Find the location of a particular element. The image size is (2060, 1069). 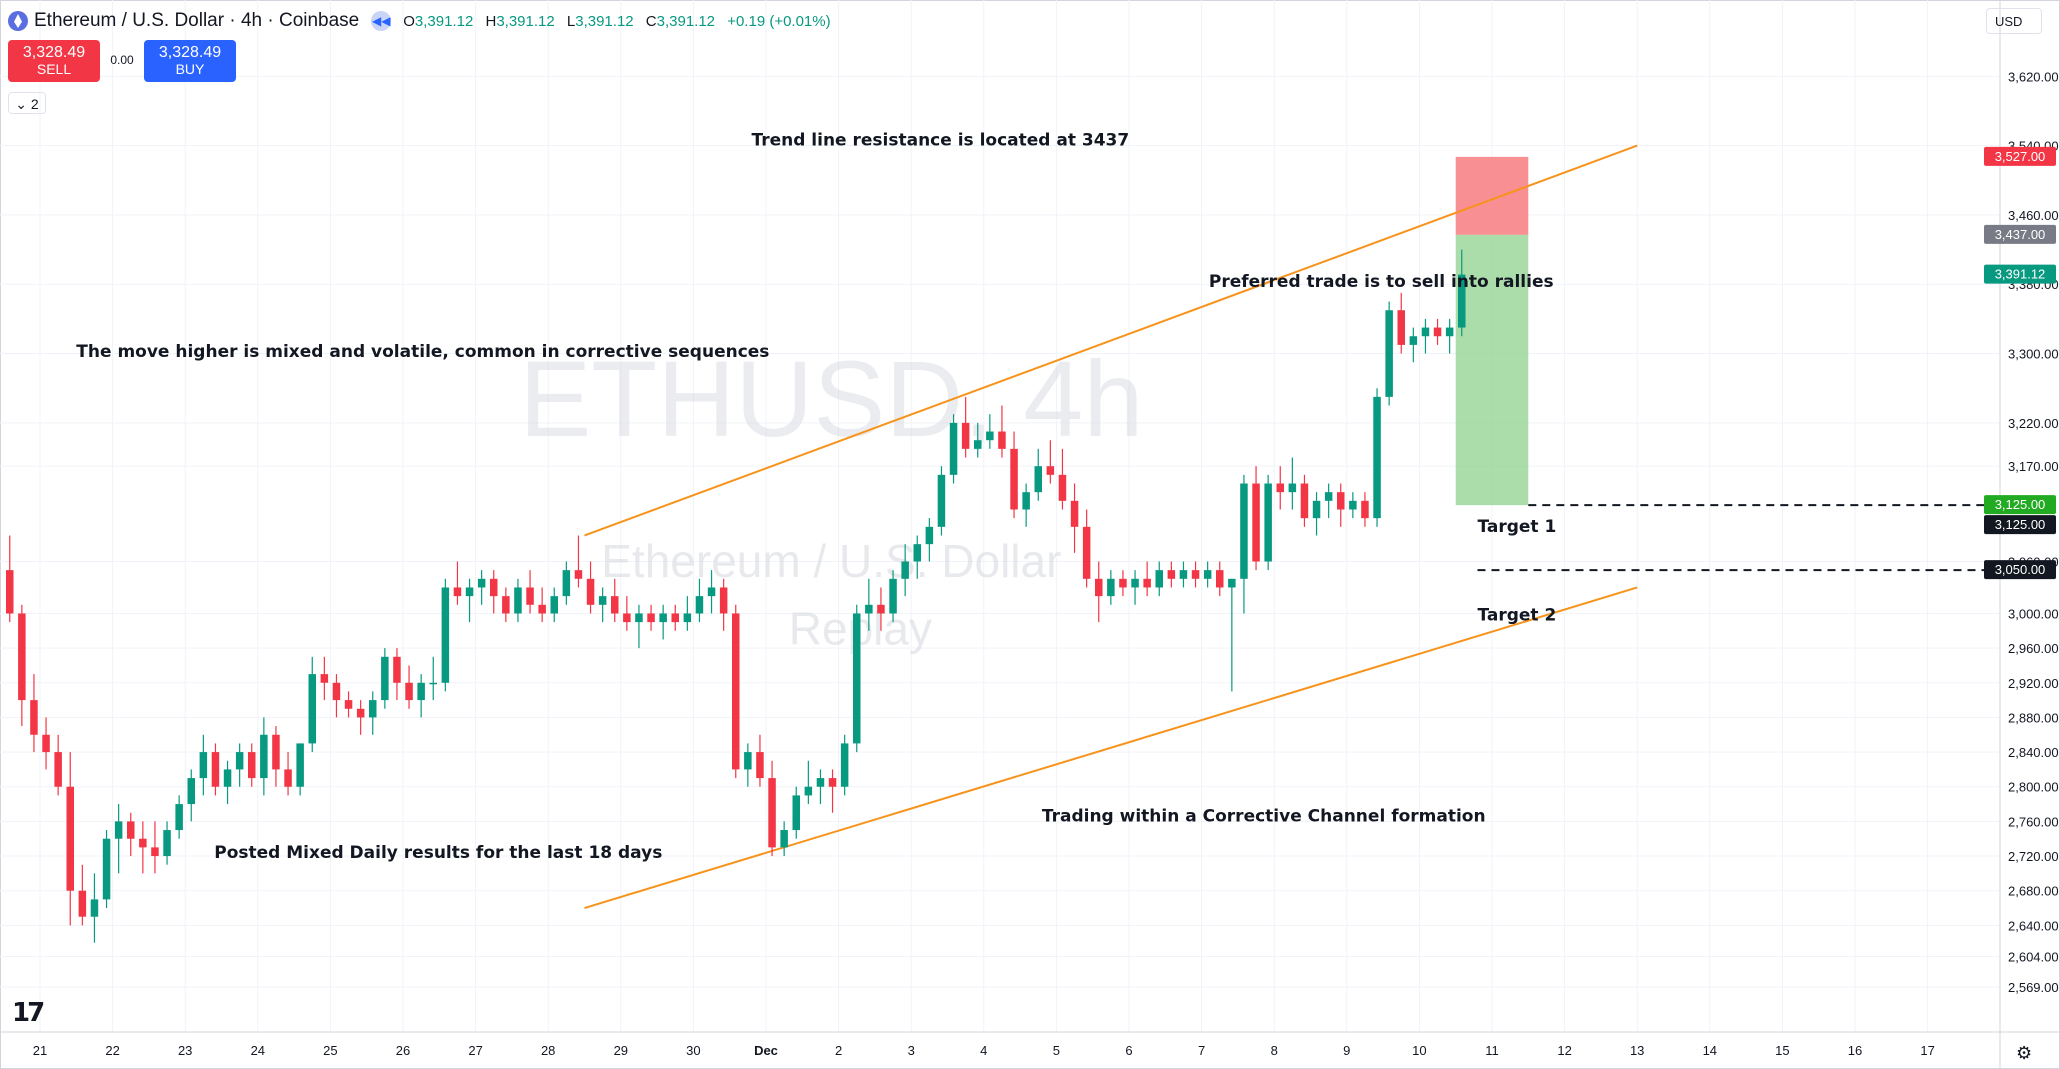

buy-button: 3,328.49 BUY is located at coordinates (190, 61).